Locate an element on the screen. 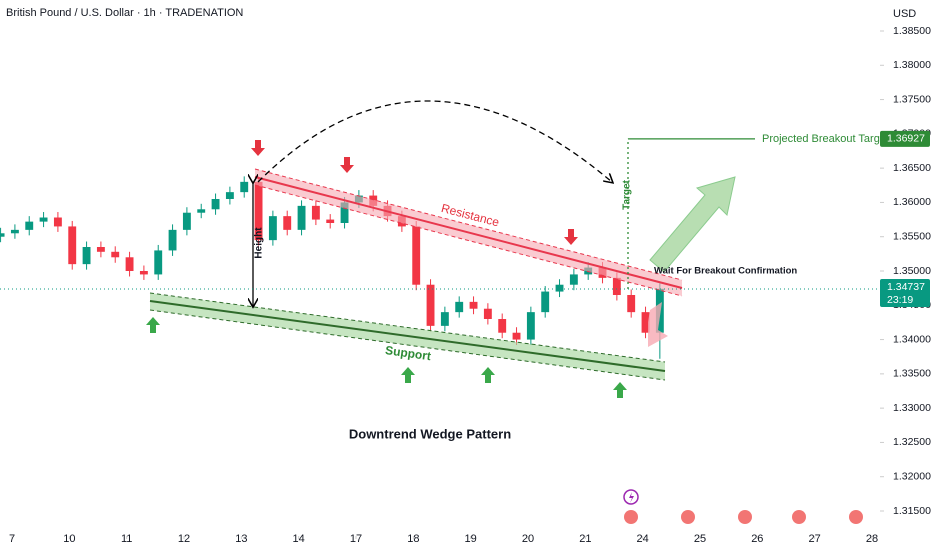 This screenshot has height=550, width=932. breakdown-arrow is located at coordinates (658, 324).